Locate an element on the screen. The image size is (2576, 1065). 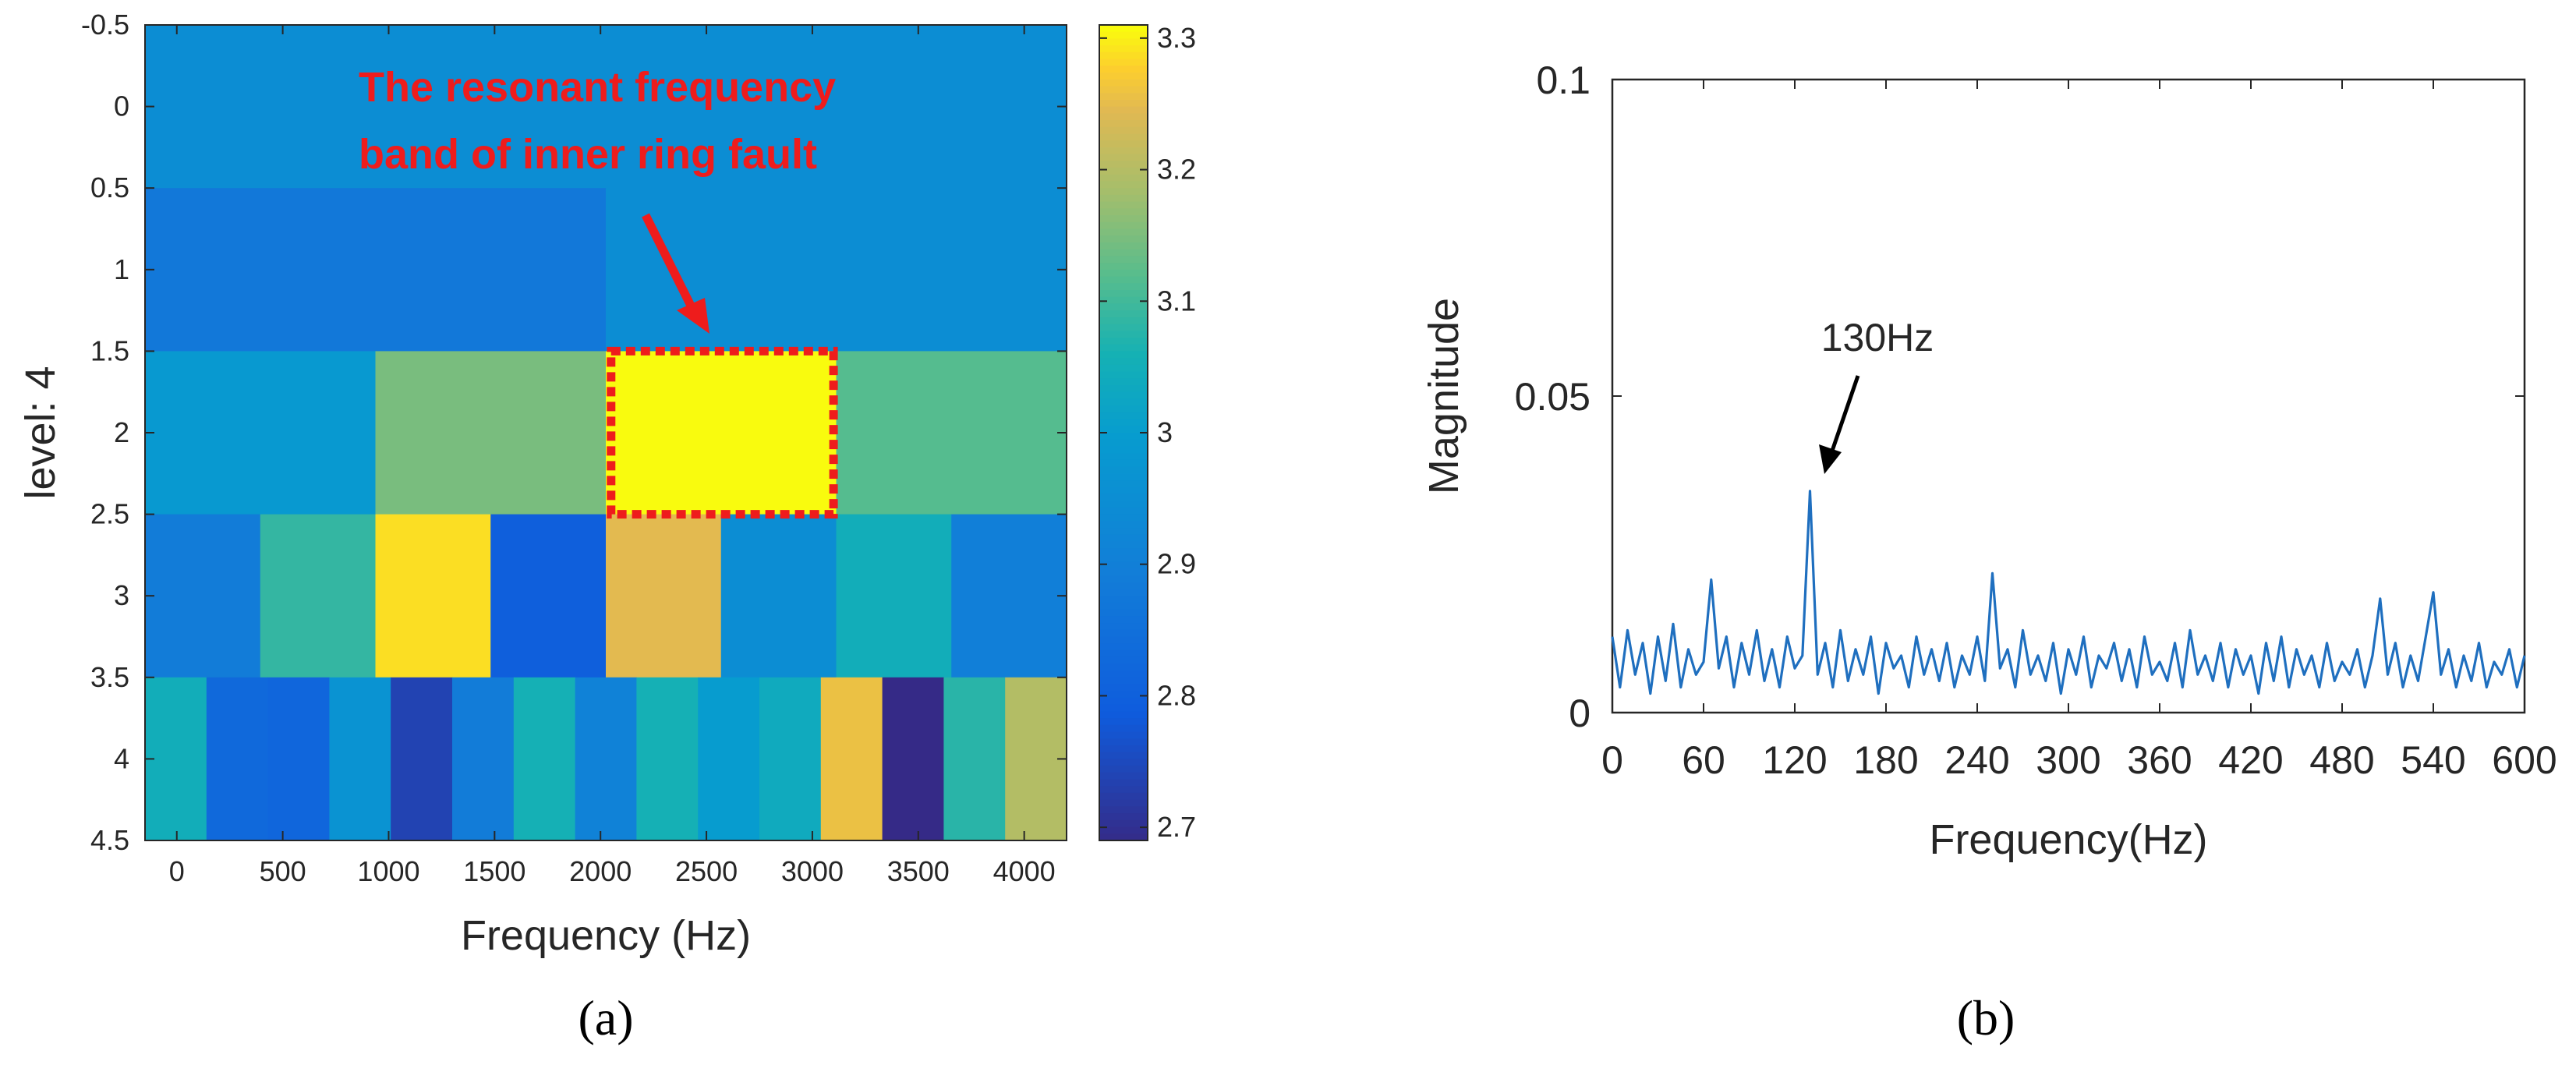
y-tick-label: 0 is located at coordinates (121, 106).